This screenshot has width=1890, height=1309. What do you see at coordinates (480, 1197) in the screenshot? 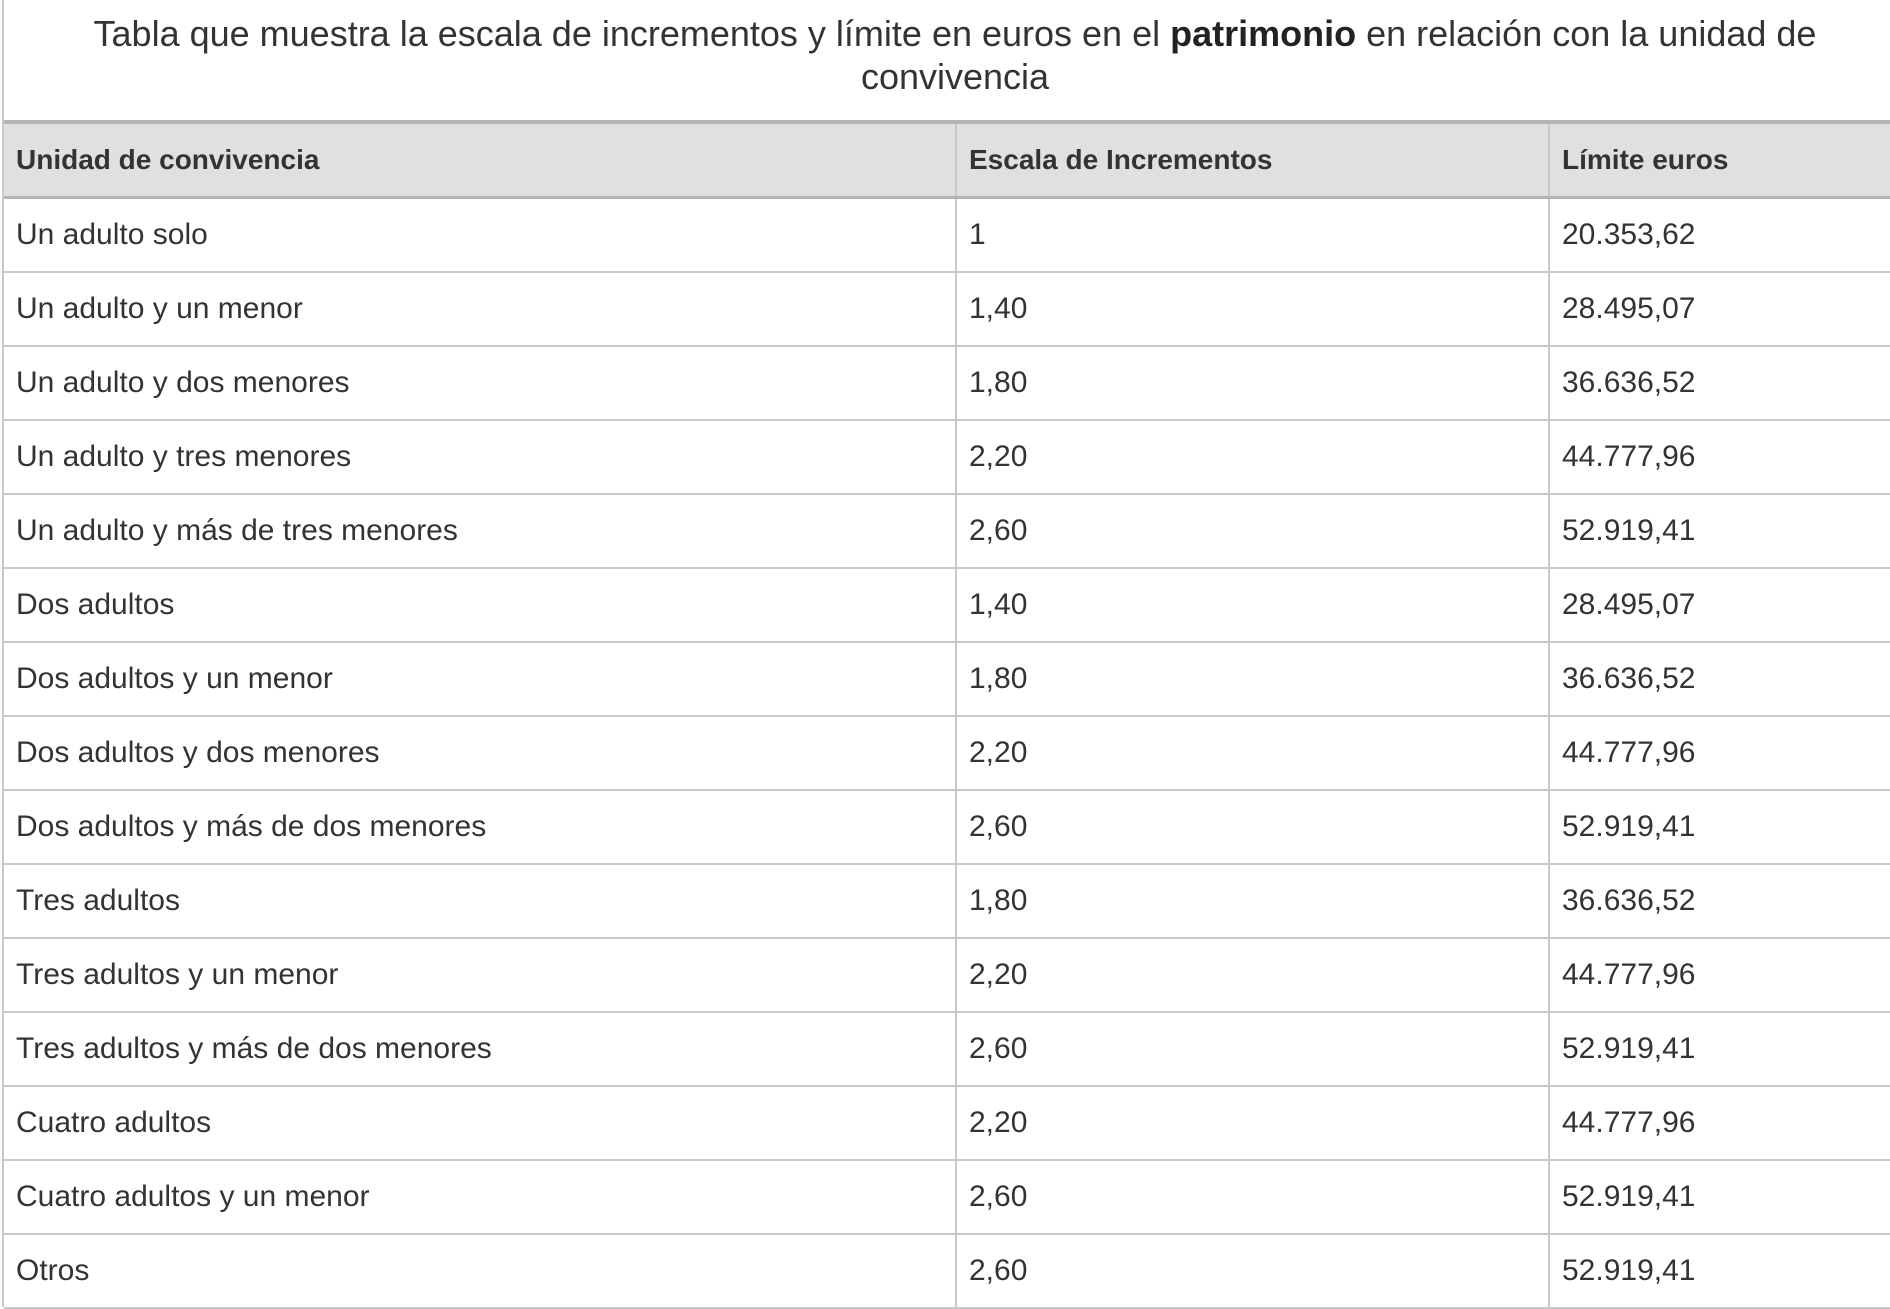
I see `cell-unidad: Cuatro adultos y un menor` at bounding box center [480, 1197].